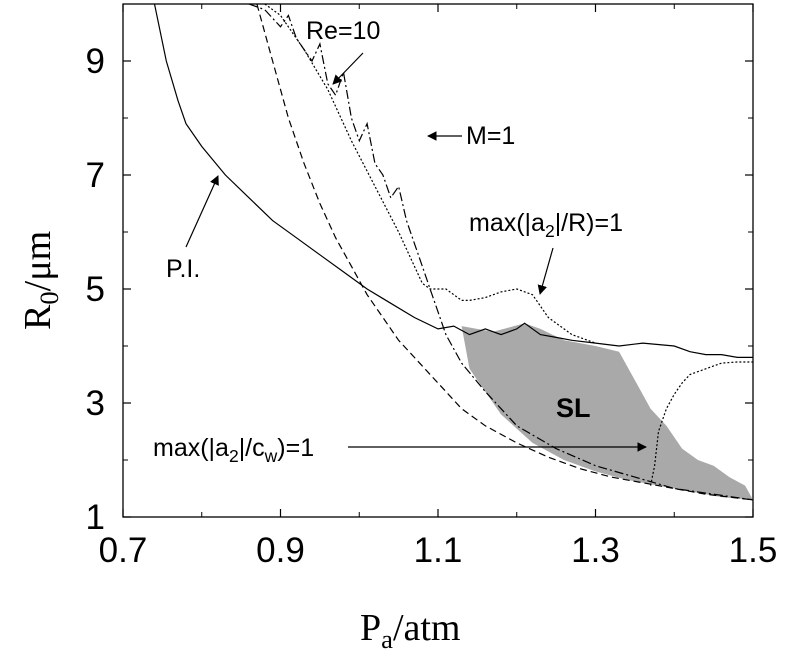  Describe the element at coordinates (573, 408) in the screenshot. I see `annotation-sl: SL` at that location.